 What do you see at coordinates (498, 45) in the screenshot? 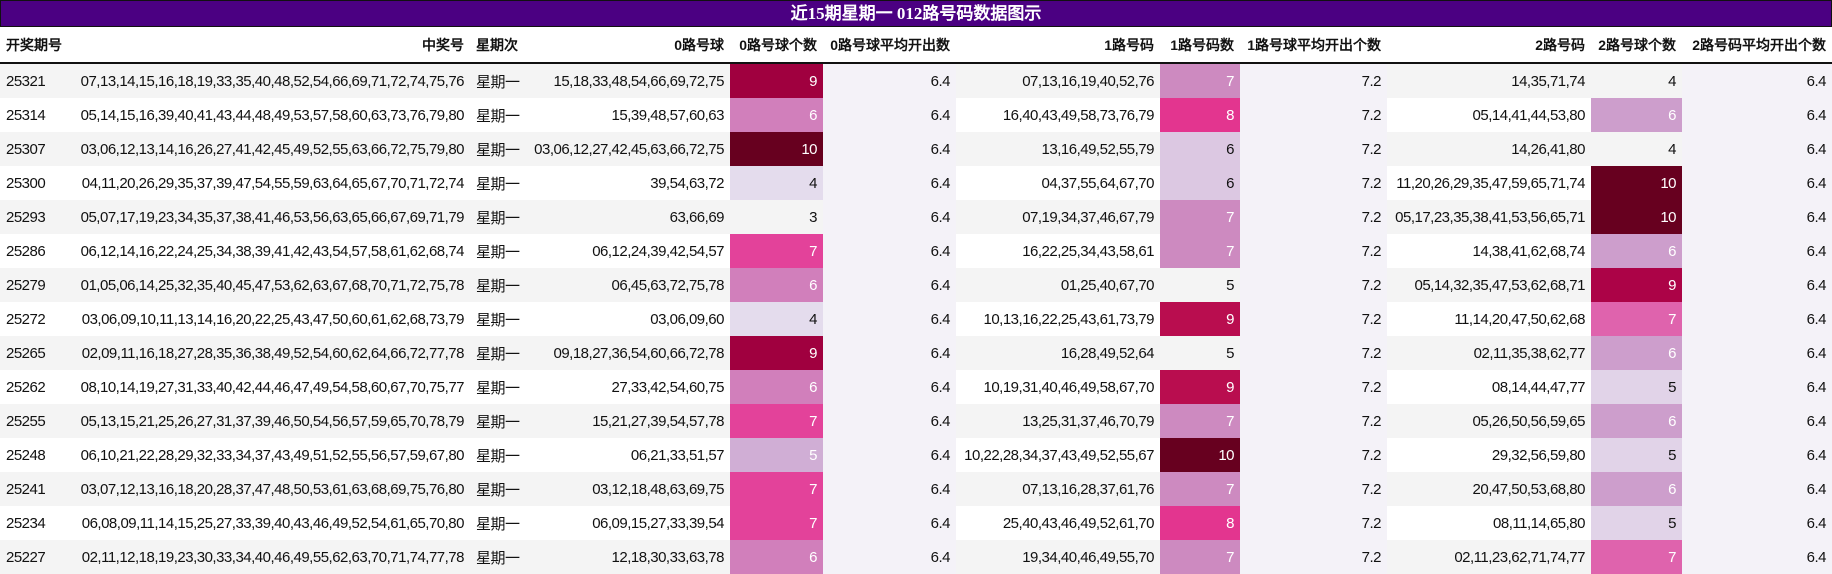
I see `column-header-weekday: 星期次` at bounding box center [498, 45].